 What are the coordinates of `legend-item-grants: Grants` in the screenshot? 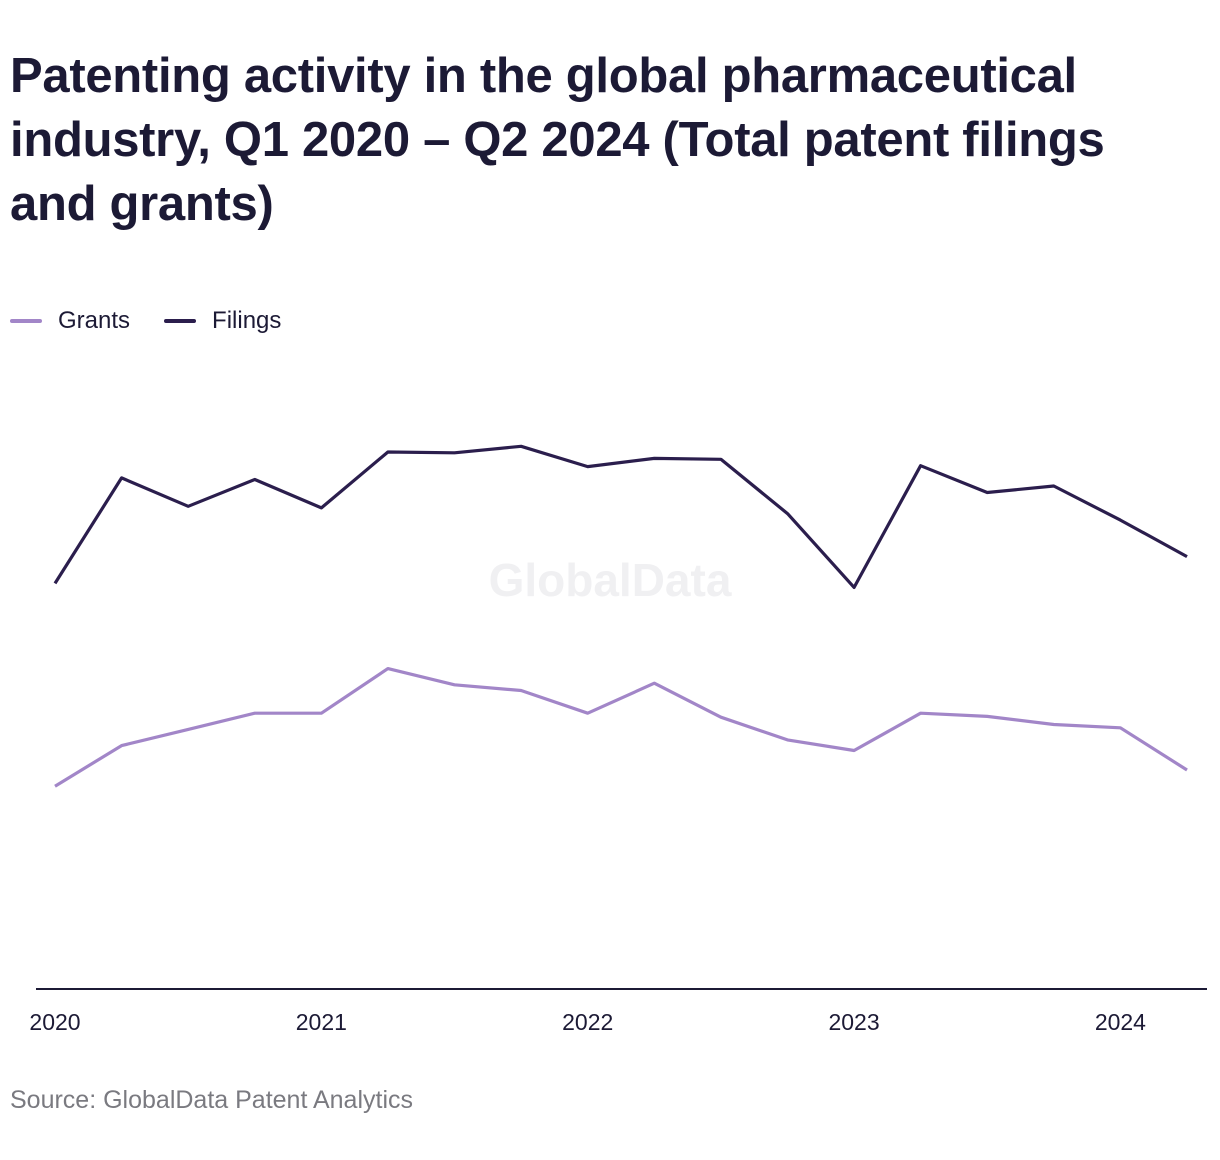 It's located at (70, 321).